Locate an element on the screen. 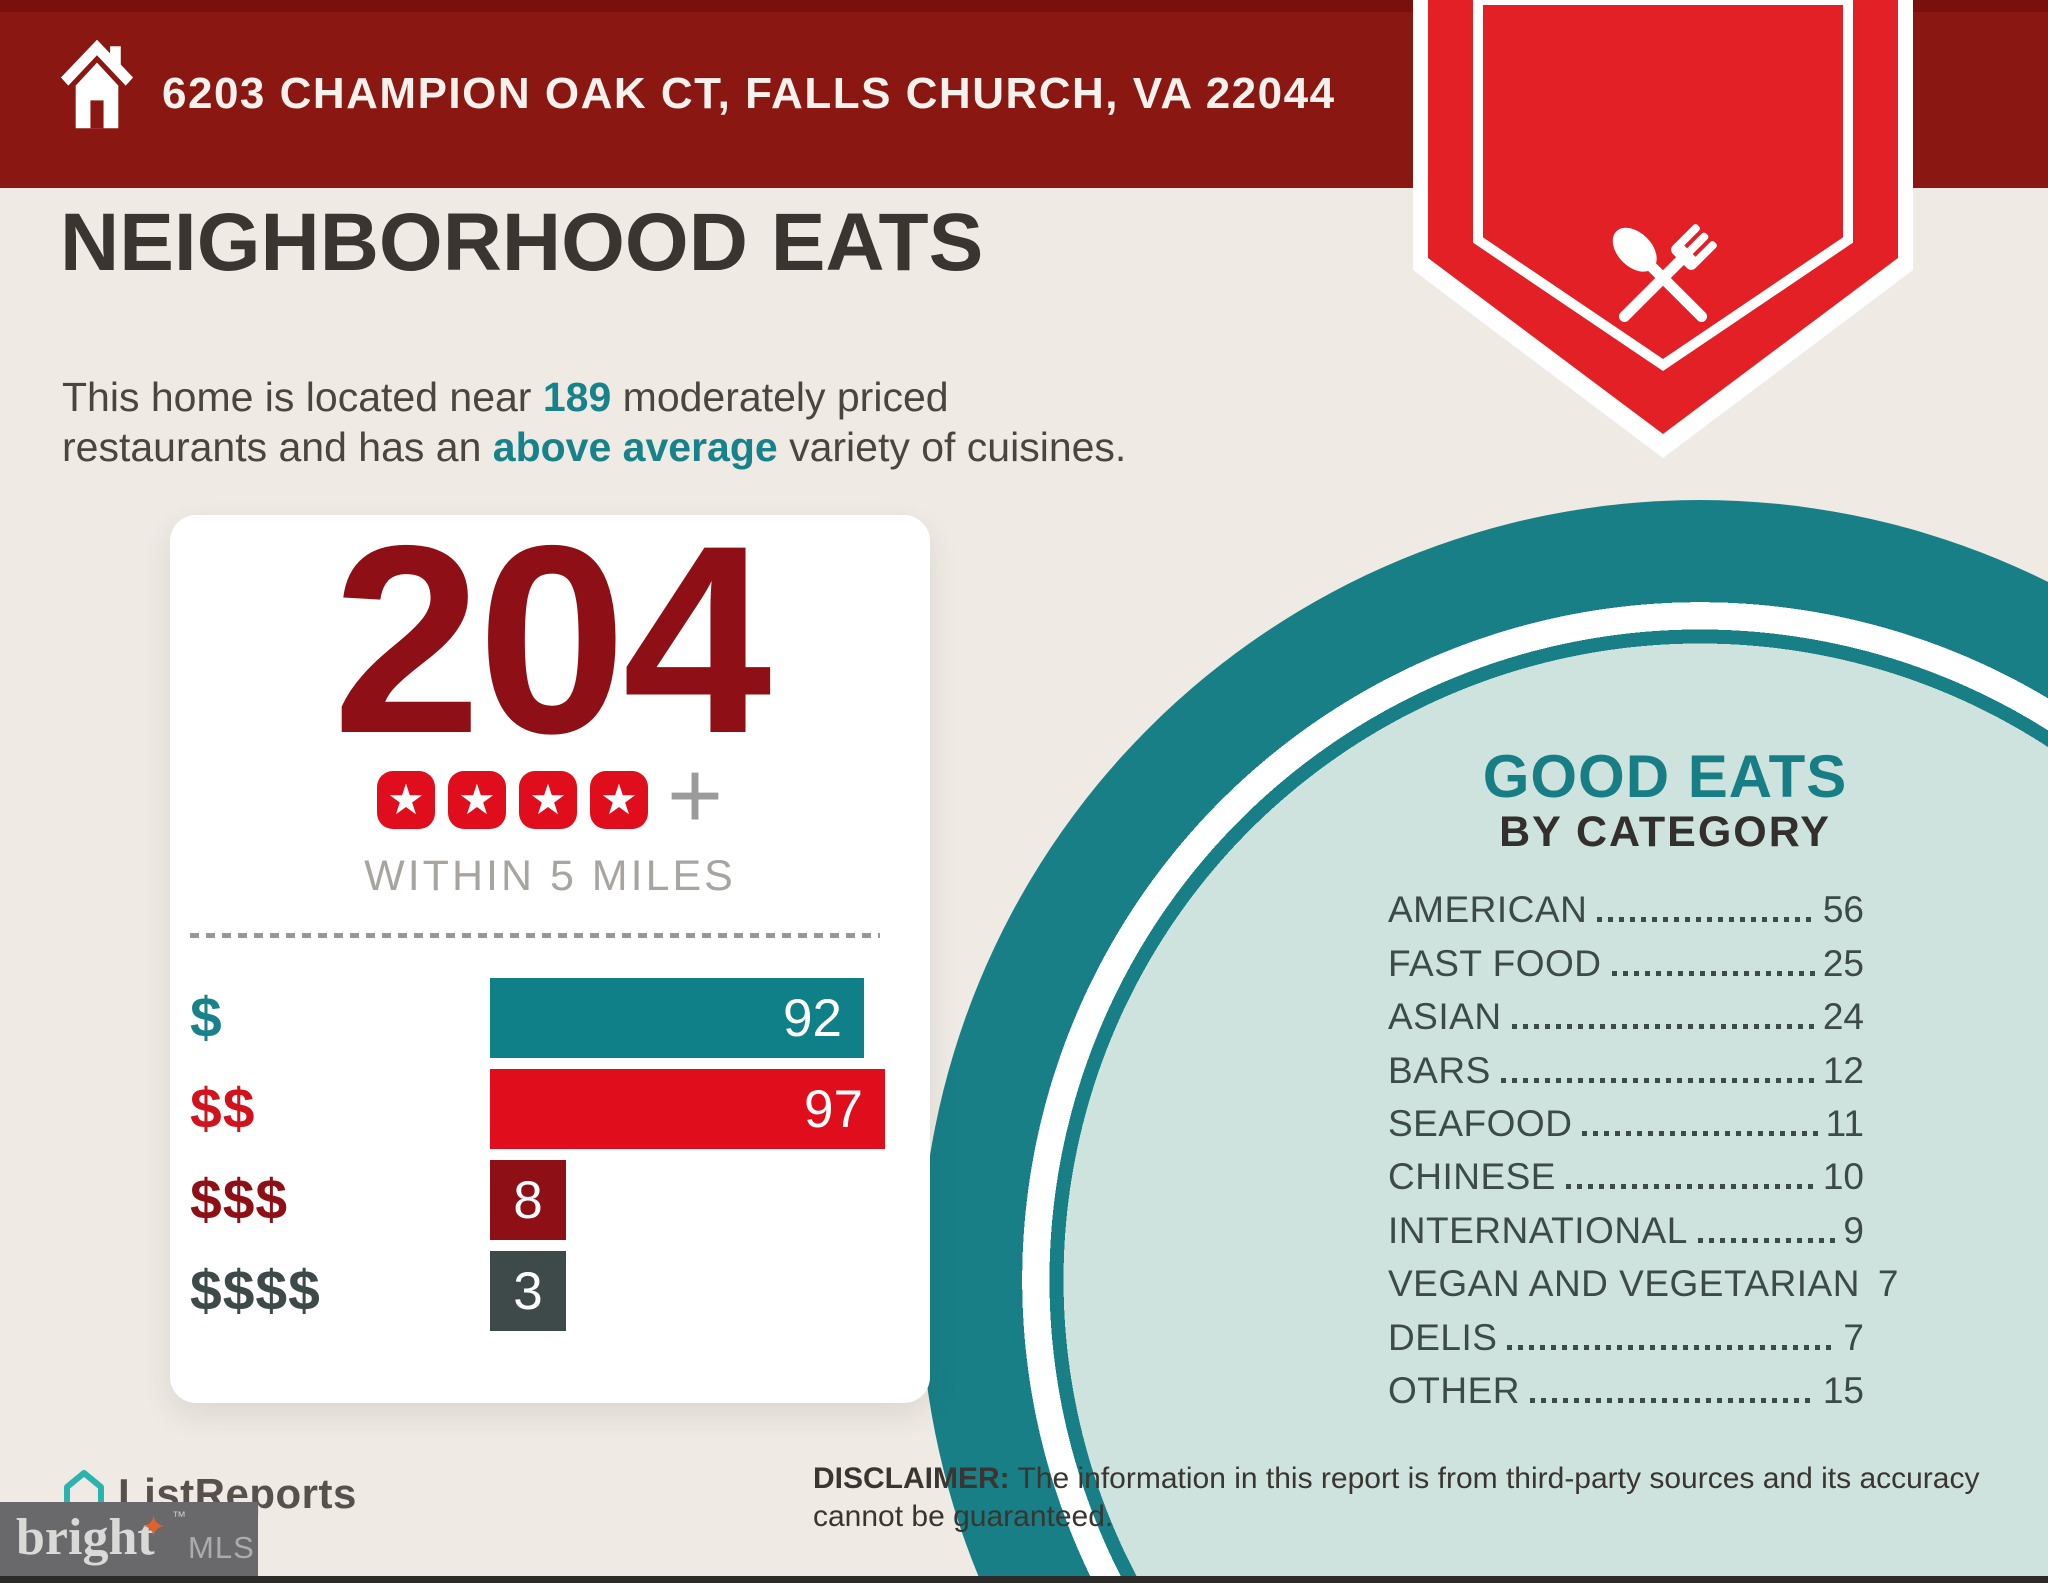 The image size is (2048, 1583). price-tier-bar: 97 is located at coordinates (687, 1109).